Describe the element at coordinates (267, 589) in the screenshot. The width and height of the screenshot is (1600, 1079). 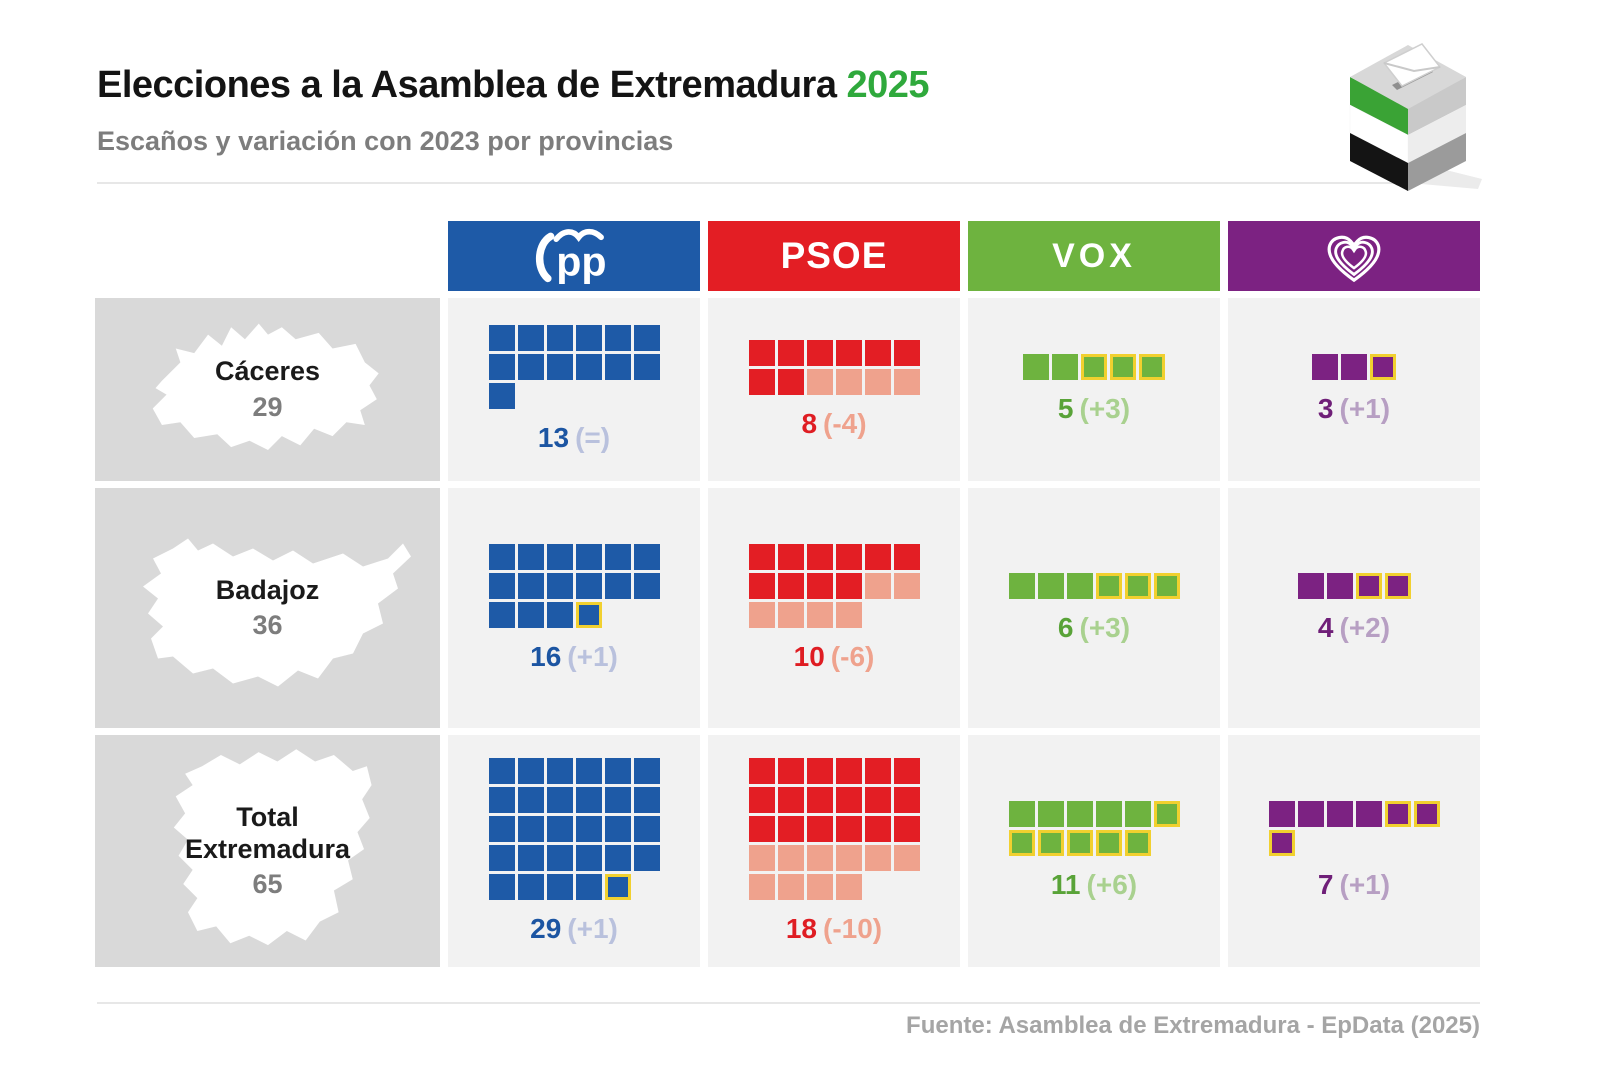
I see `region-name: Badajoz` at that location.